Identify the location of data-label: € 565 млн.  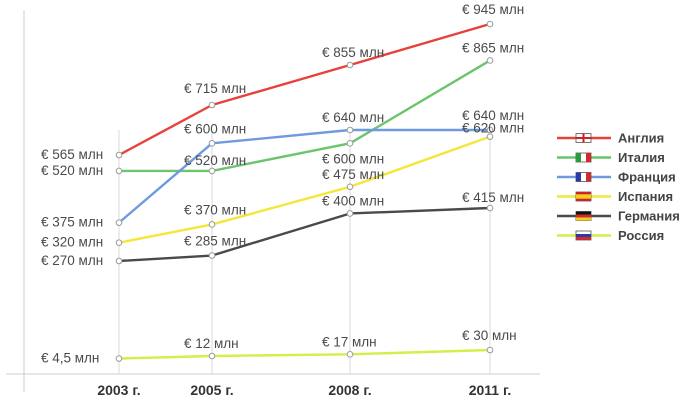
(72, 154).